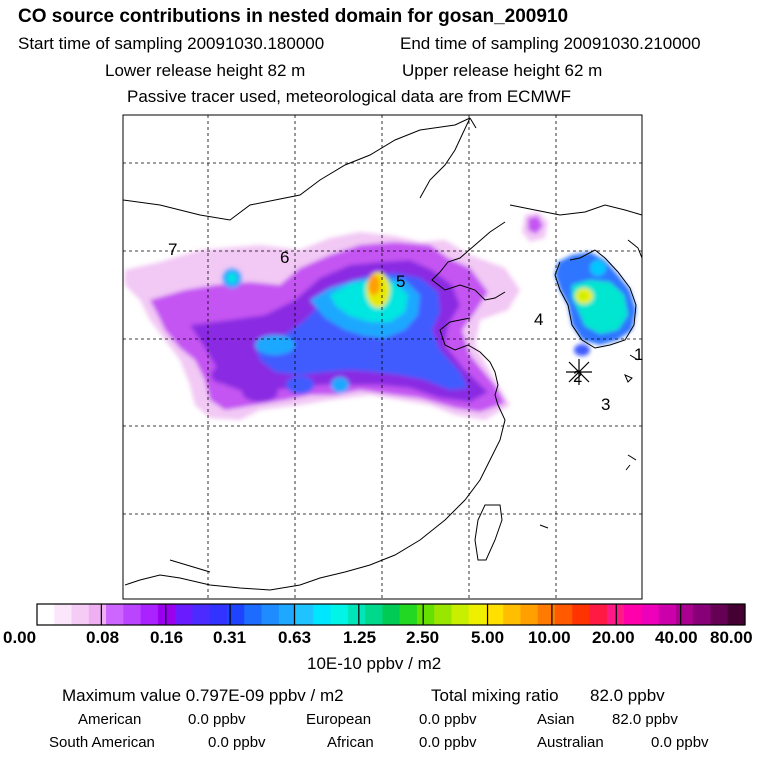 The width and height of the screenshot is (768, 768). Describe the element at coordinates (374, 285) in the screenshot. I see `plume-orange-core` at that location.